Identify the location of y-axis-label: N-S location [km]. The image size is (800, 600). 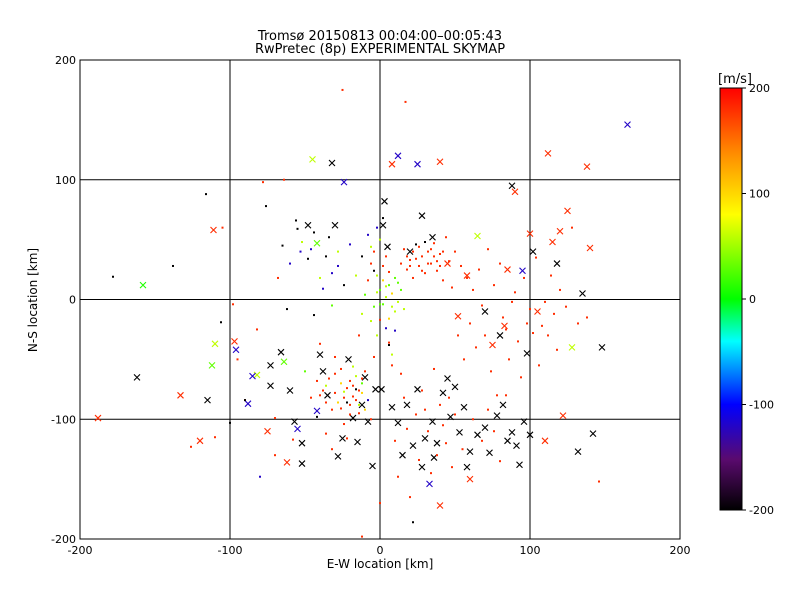
(33, 300).